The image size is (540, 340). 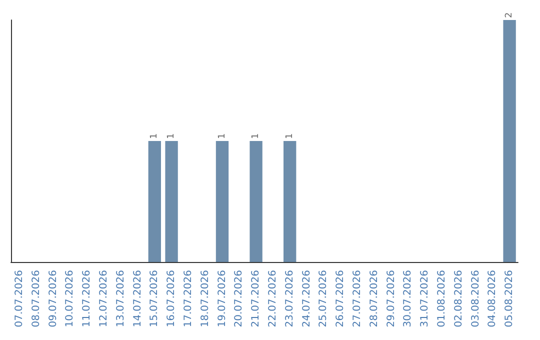 I want to click on x-tick-label: 26.07.2026, so click(x=340, y=299).